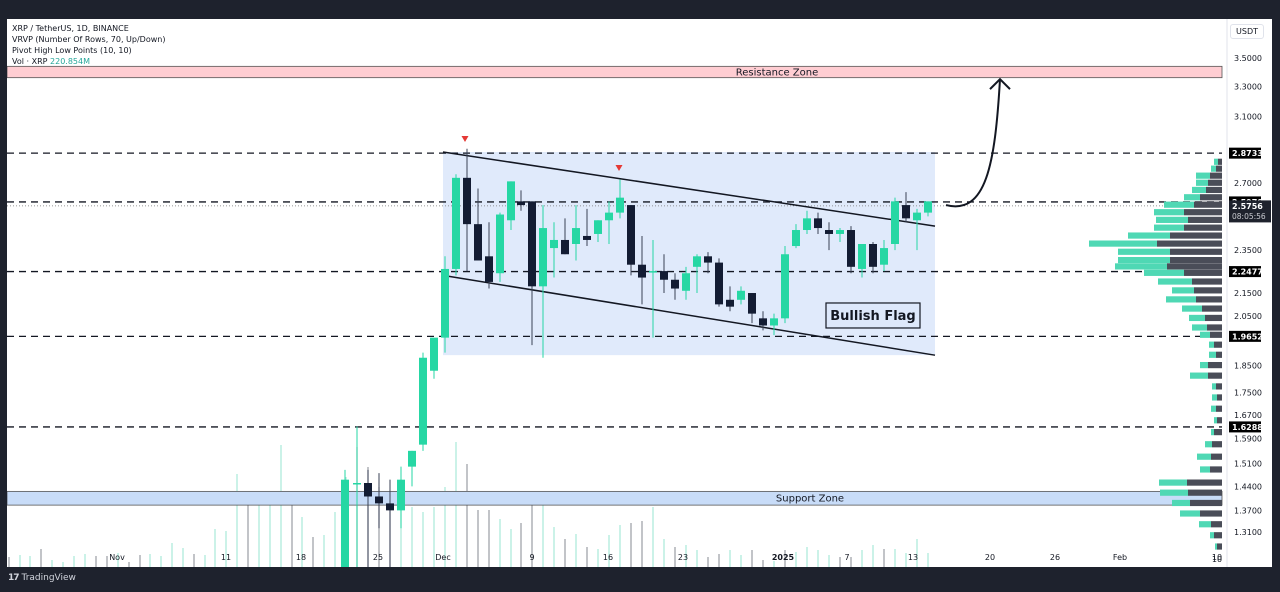 The width and height of the screenshot is (1280, 592). I want to click on price-level-value: 2.8733, so click(1247, 153).